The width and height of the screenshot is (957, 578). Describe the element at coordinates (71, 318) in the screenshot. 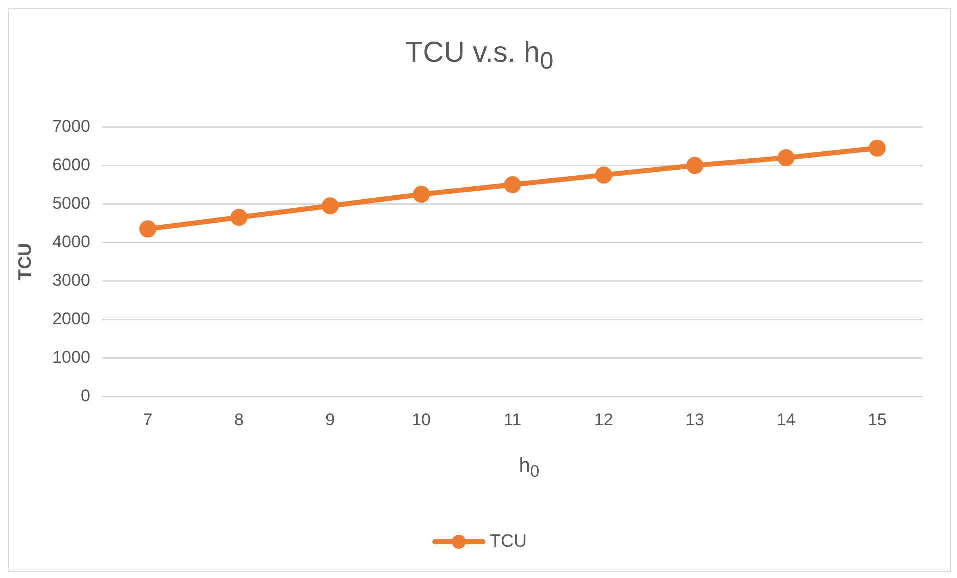

I see `y-tick-label: 2000` at that location.